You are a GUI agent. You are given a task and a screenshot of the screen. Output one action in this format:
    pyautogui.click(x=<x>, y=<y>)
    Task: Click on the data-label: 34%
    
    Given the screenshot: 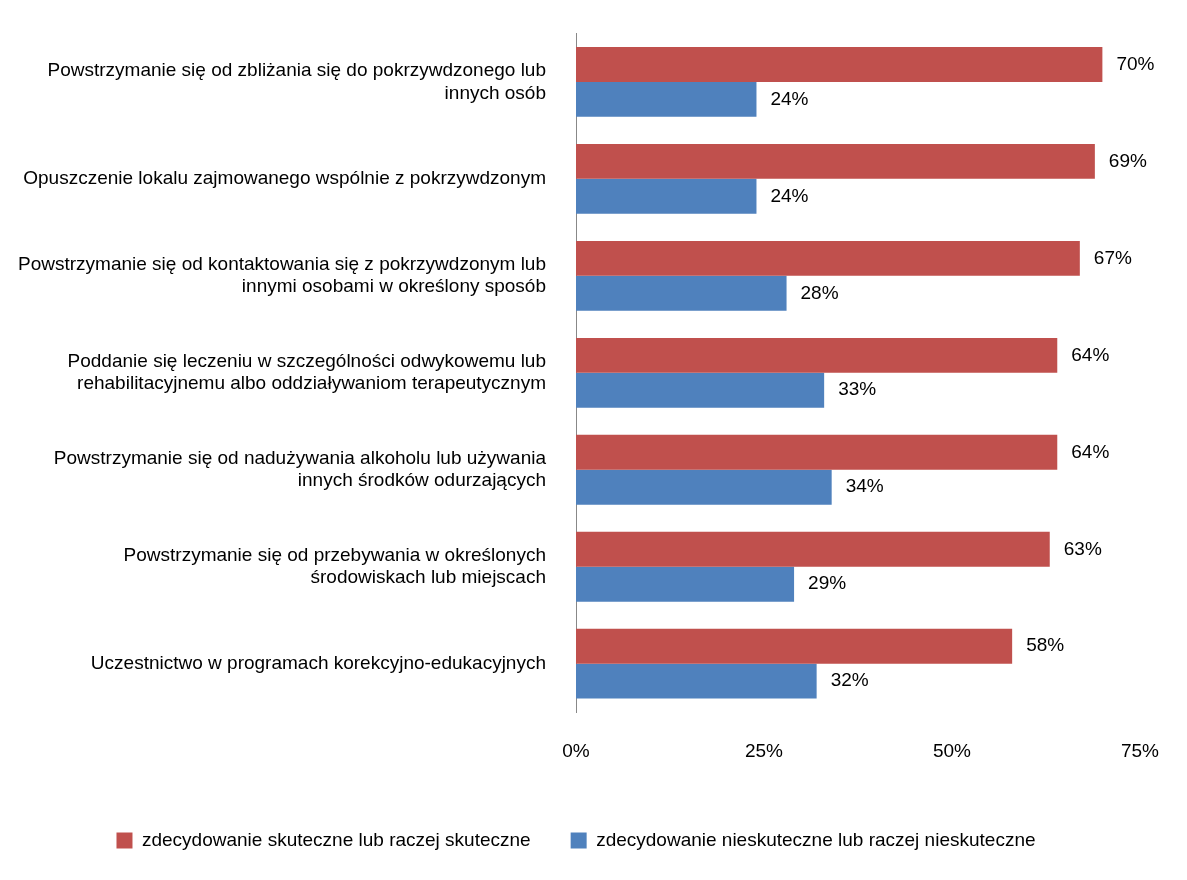 What is the action you would take?
    pyautogui.click(x=864, y=486)
    